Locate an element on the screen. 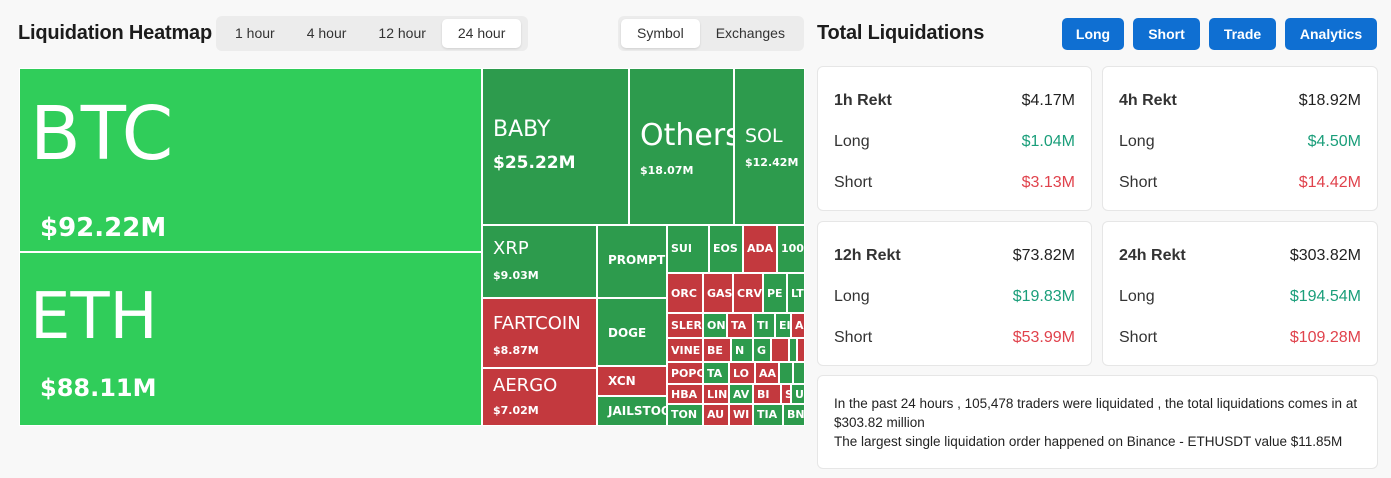  heatmap-tile-aa: AA is located at coordinates (767, 373).